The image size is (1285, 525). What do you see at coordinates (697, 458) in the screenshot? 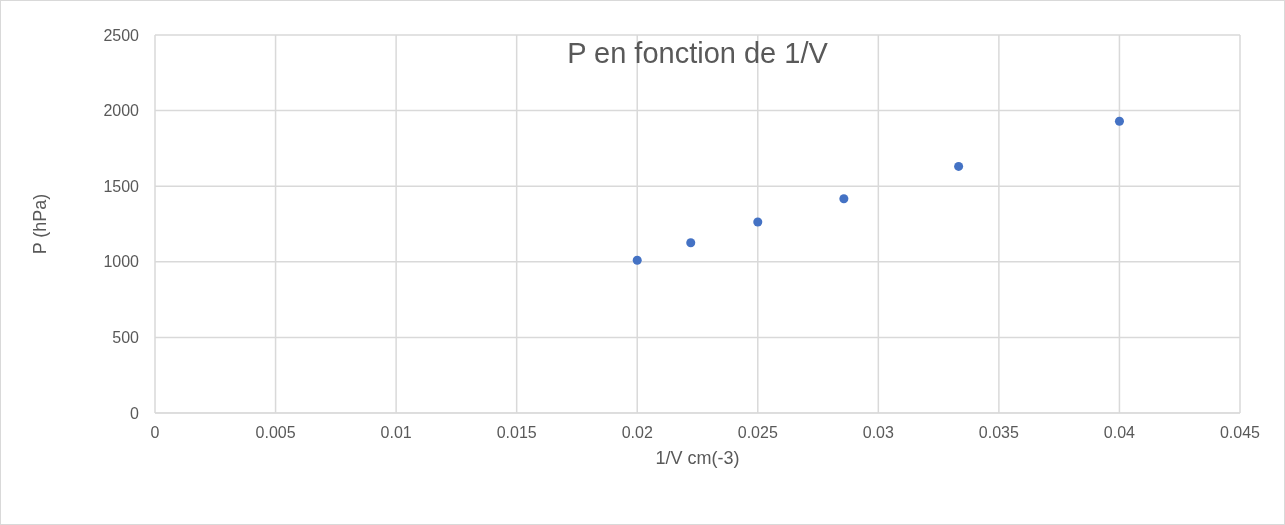
I see `x-axis-title: 1/V cm(-3)` at bounding box center [697, 458].